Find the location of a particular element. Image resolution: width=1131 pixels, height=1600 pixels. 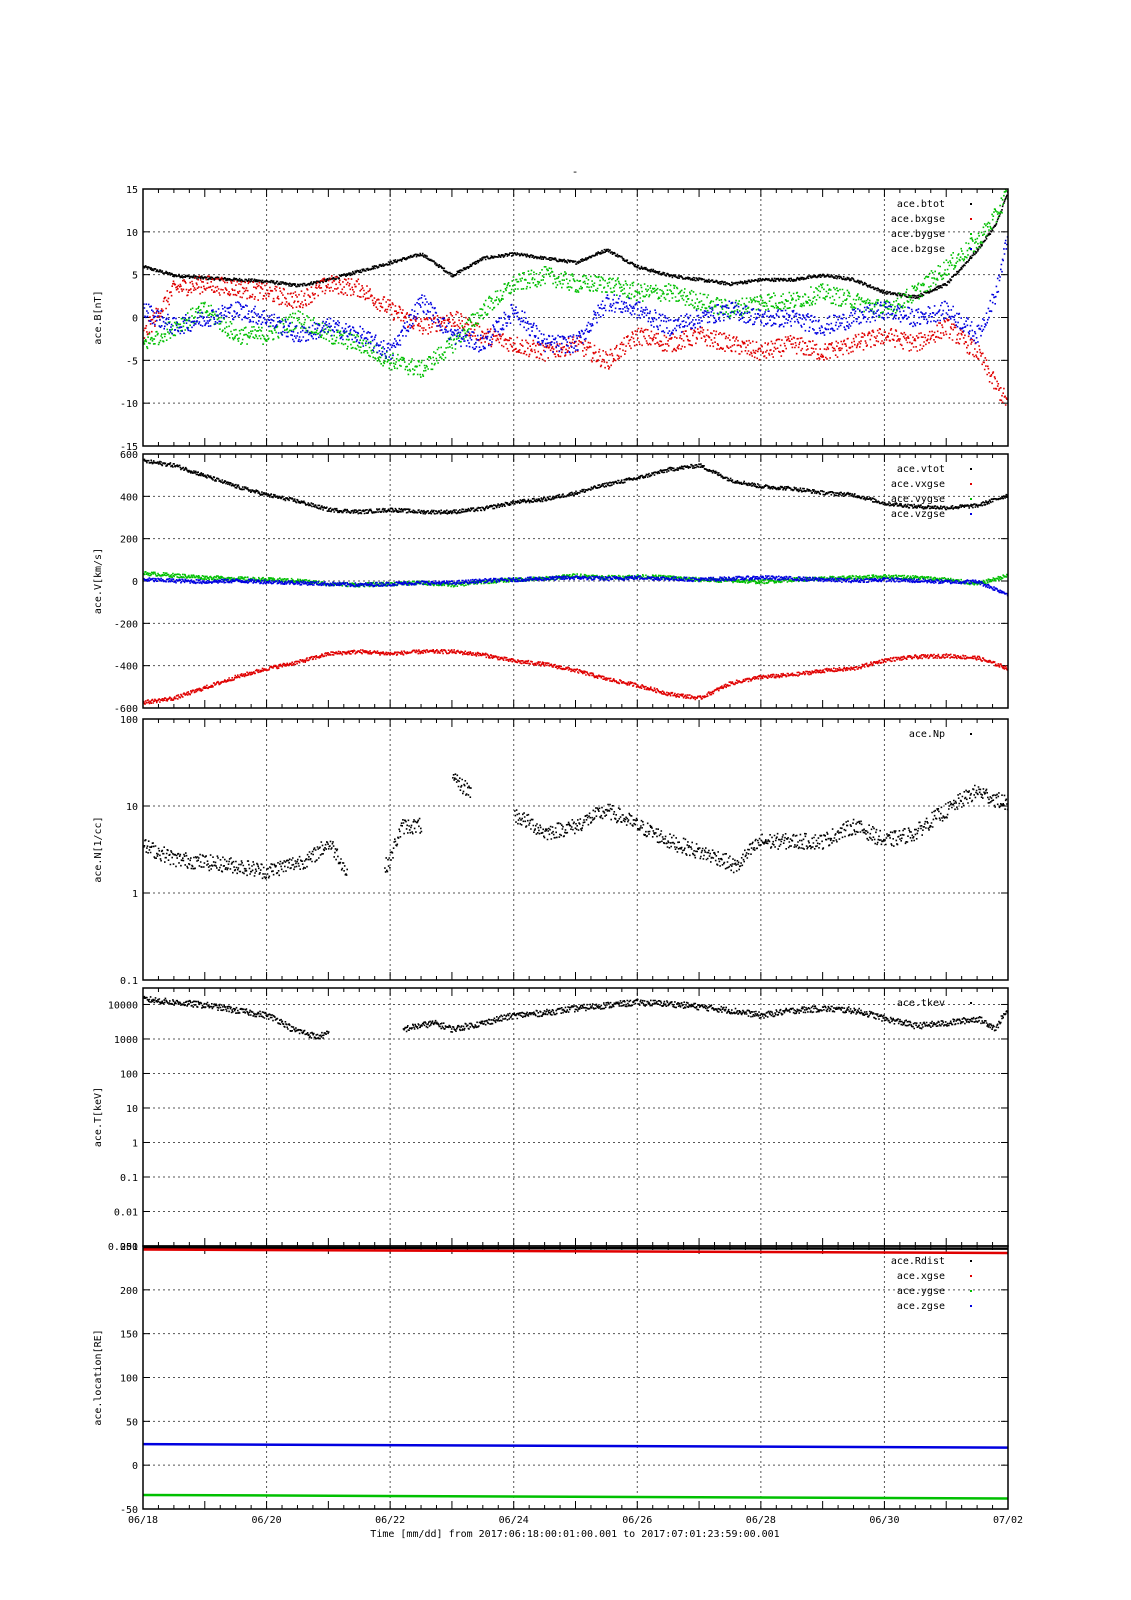

legend-label: ace.vygse is located at coordinates (918, 499).